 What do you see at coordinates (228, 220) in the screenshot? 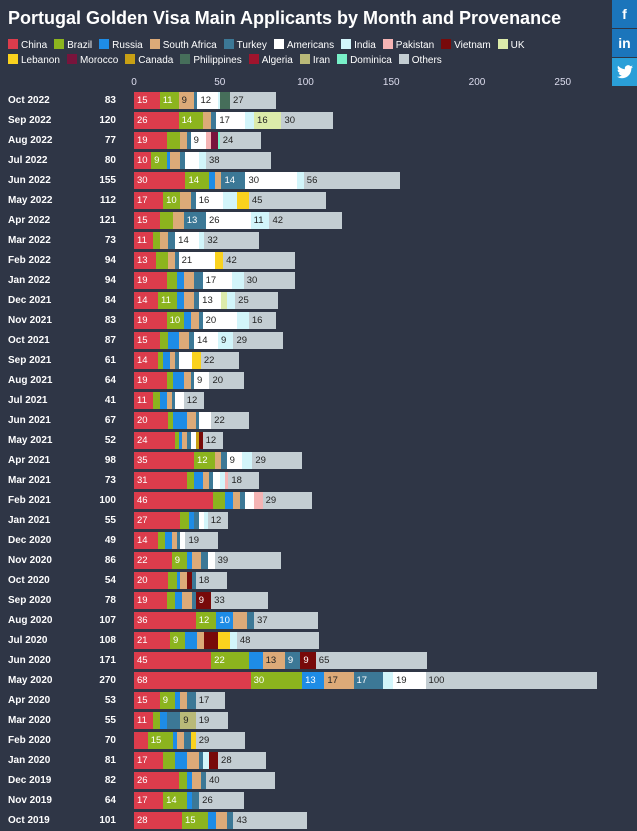
I see `bar-segment: 26` at bounding box center [228, 220].